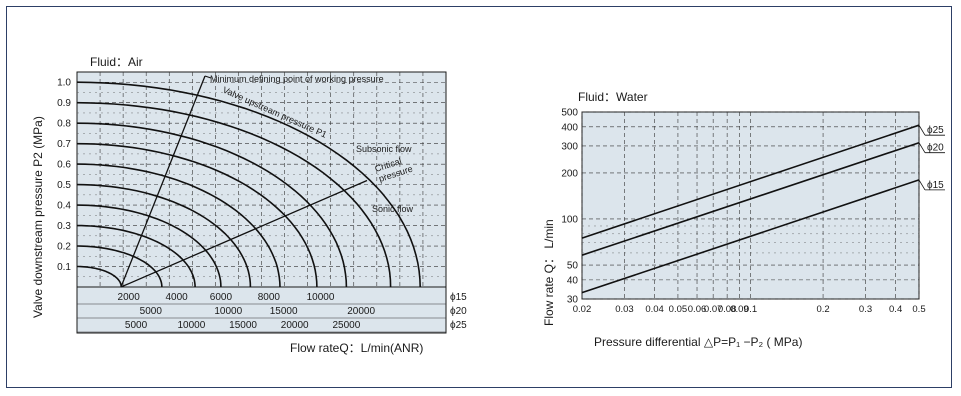 This screenshot has width=961, height=396. I want to click on water-x-tick-label: 0.05, so click(678, 309).